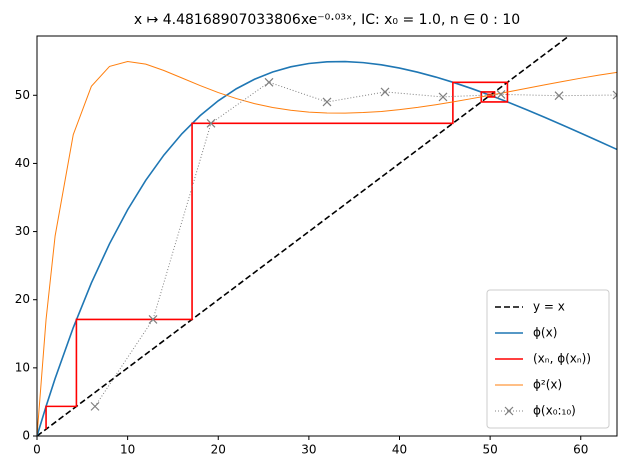 The image size is (630, 470). Describe the element at coordinates (489, 450) in the screenshot. I see `x-tick-label: 50` at that location.